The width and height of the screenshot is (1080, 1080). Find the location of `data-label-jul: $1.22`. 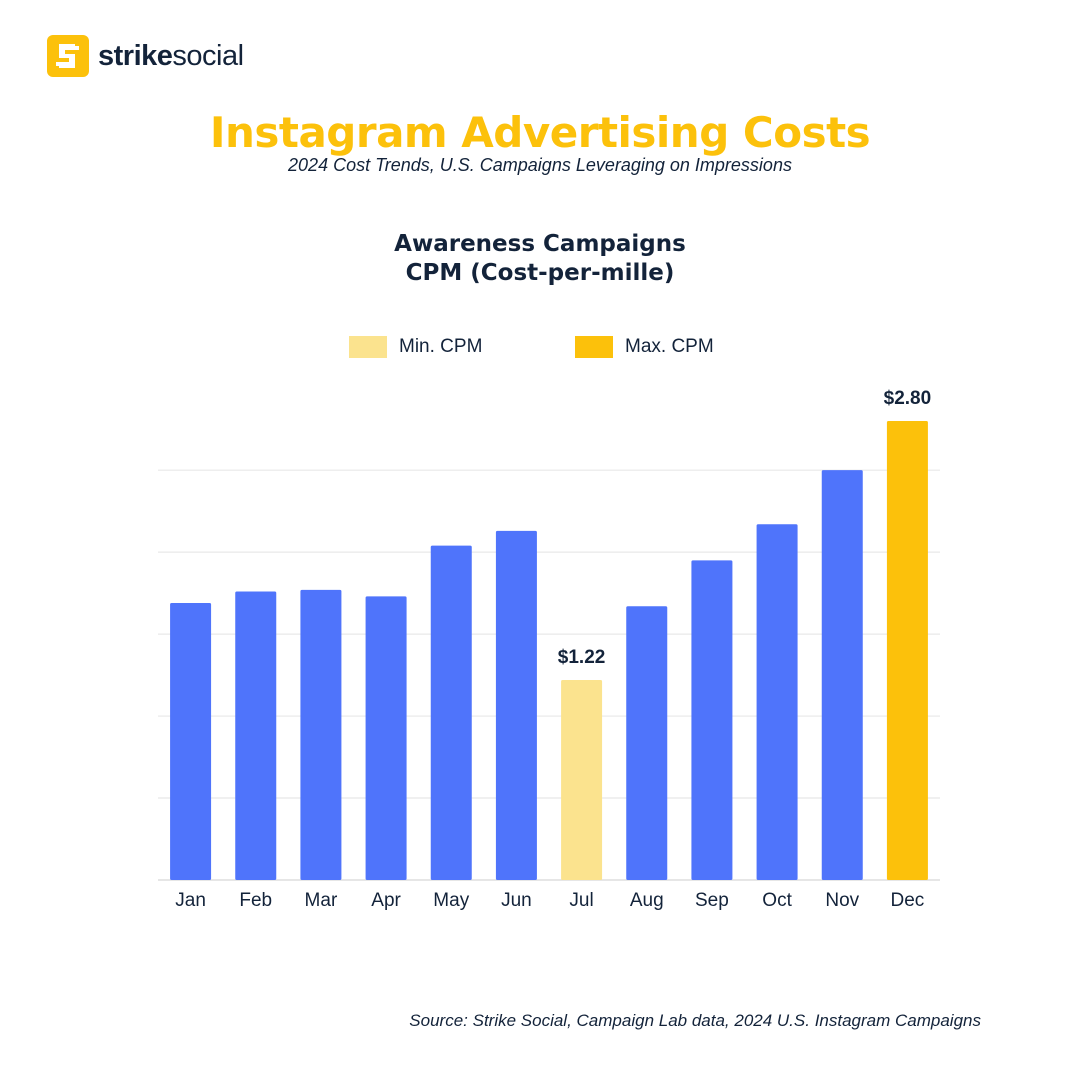

data-label-jul: $1.22 is located at coordinates (582, 657).